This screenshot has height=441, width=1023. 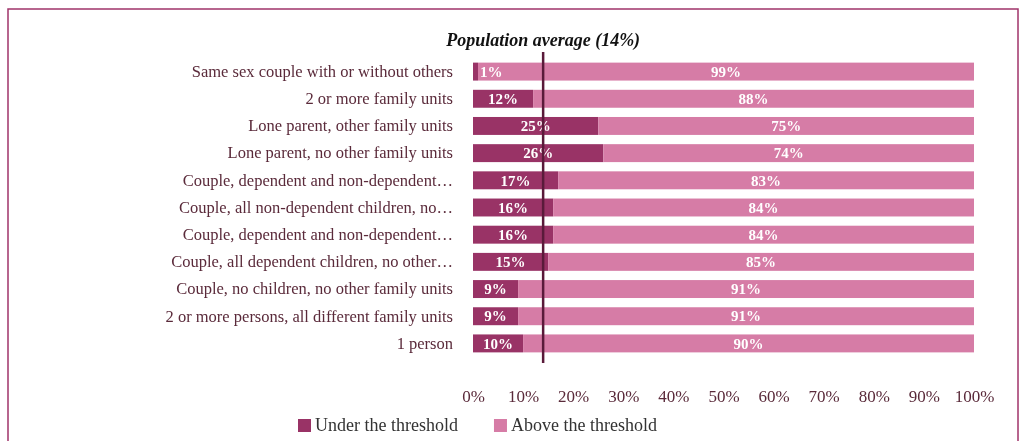 What do you see at coordinates (498, 343) in the screenshot?
I see `data-label: 10%` at bounding box center [498, 343].